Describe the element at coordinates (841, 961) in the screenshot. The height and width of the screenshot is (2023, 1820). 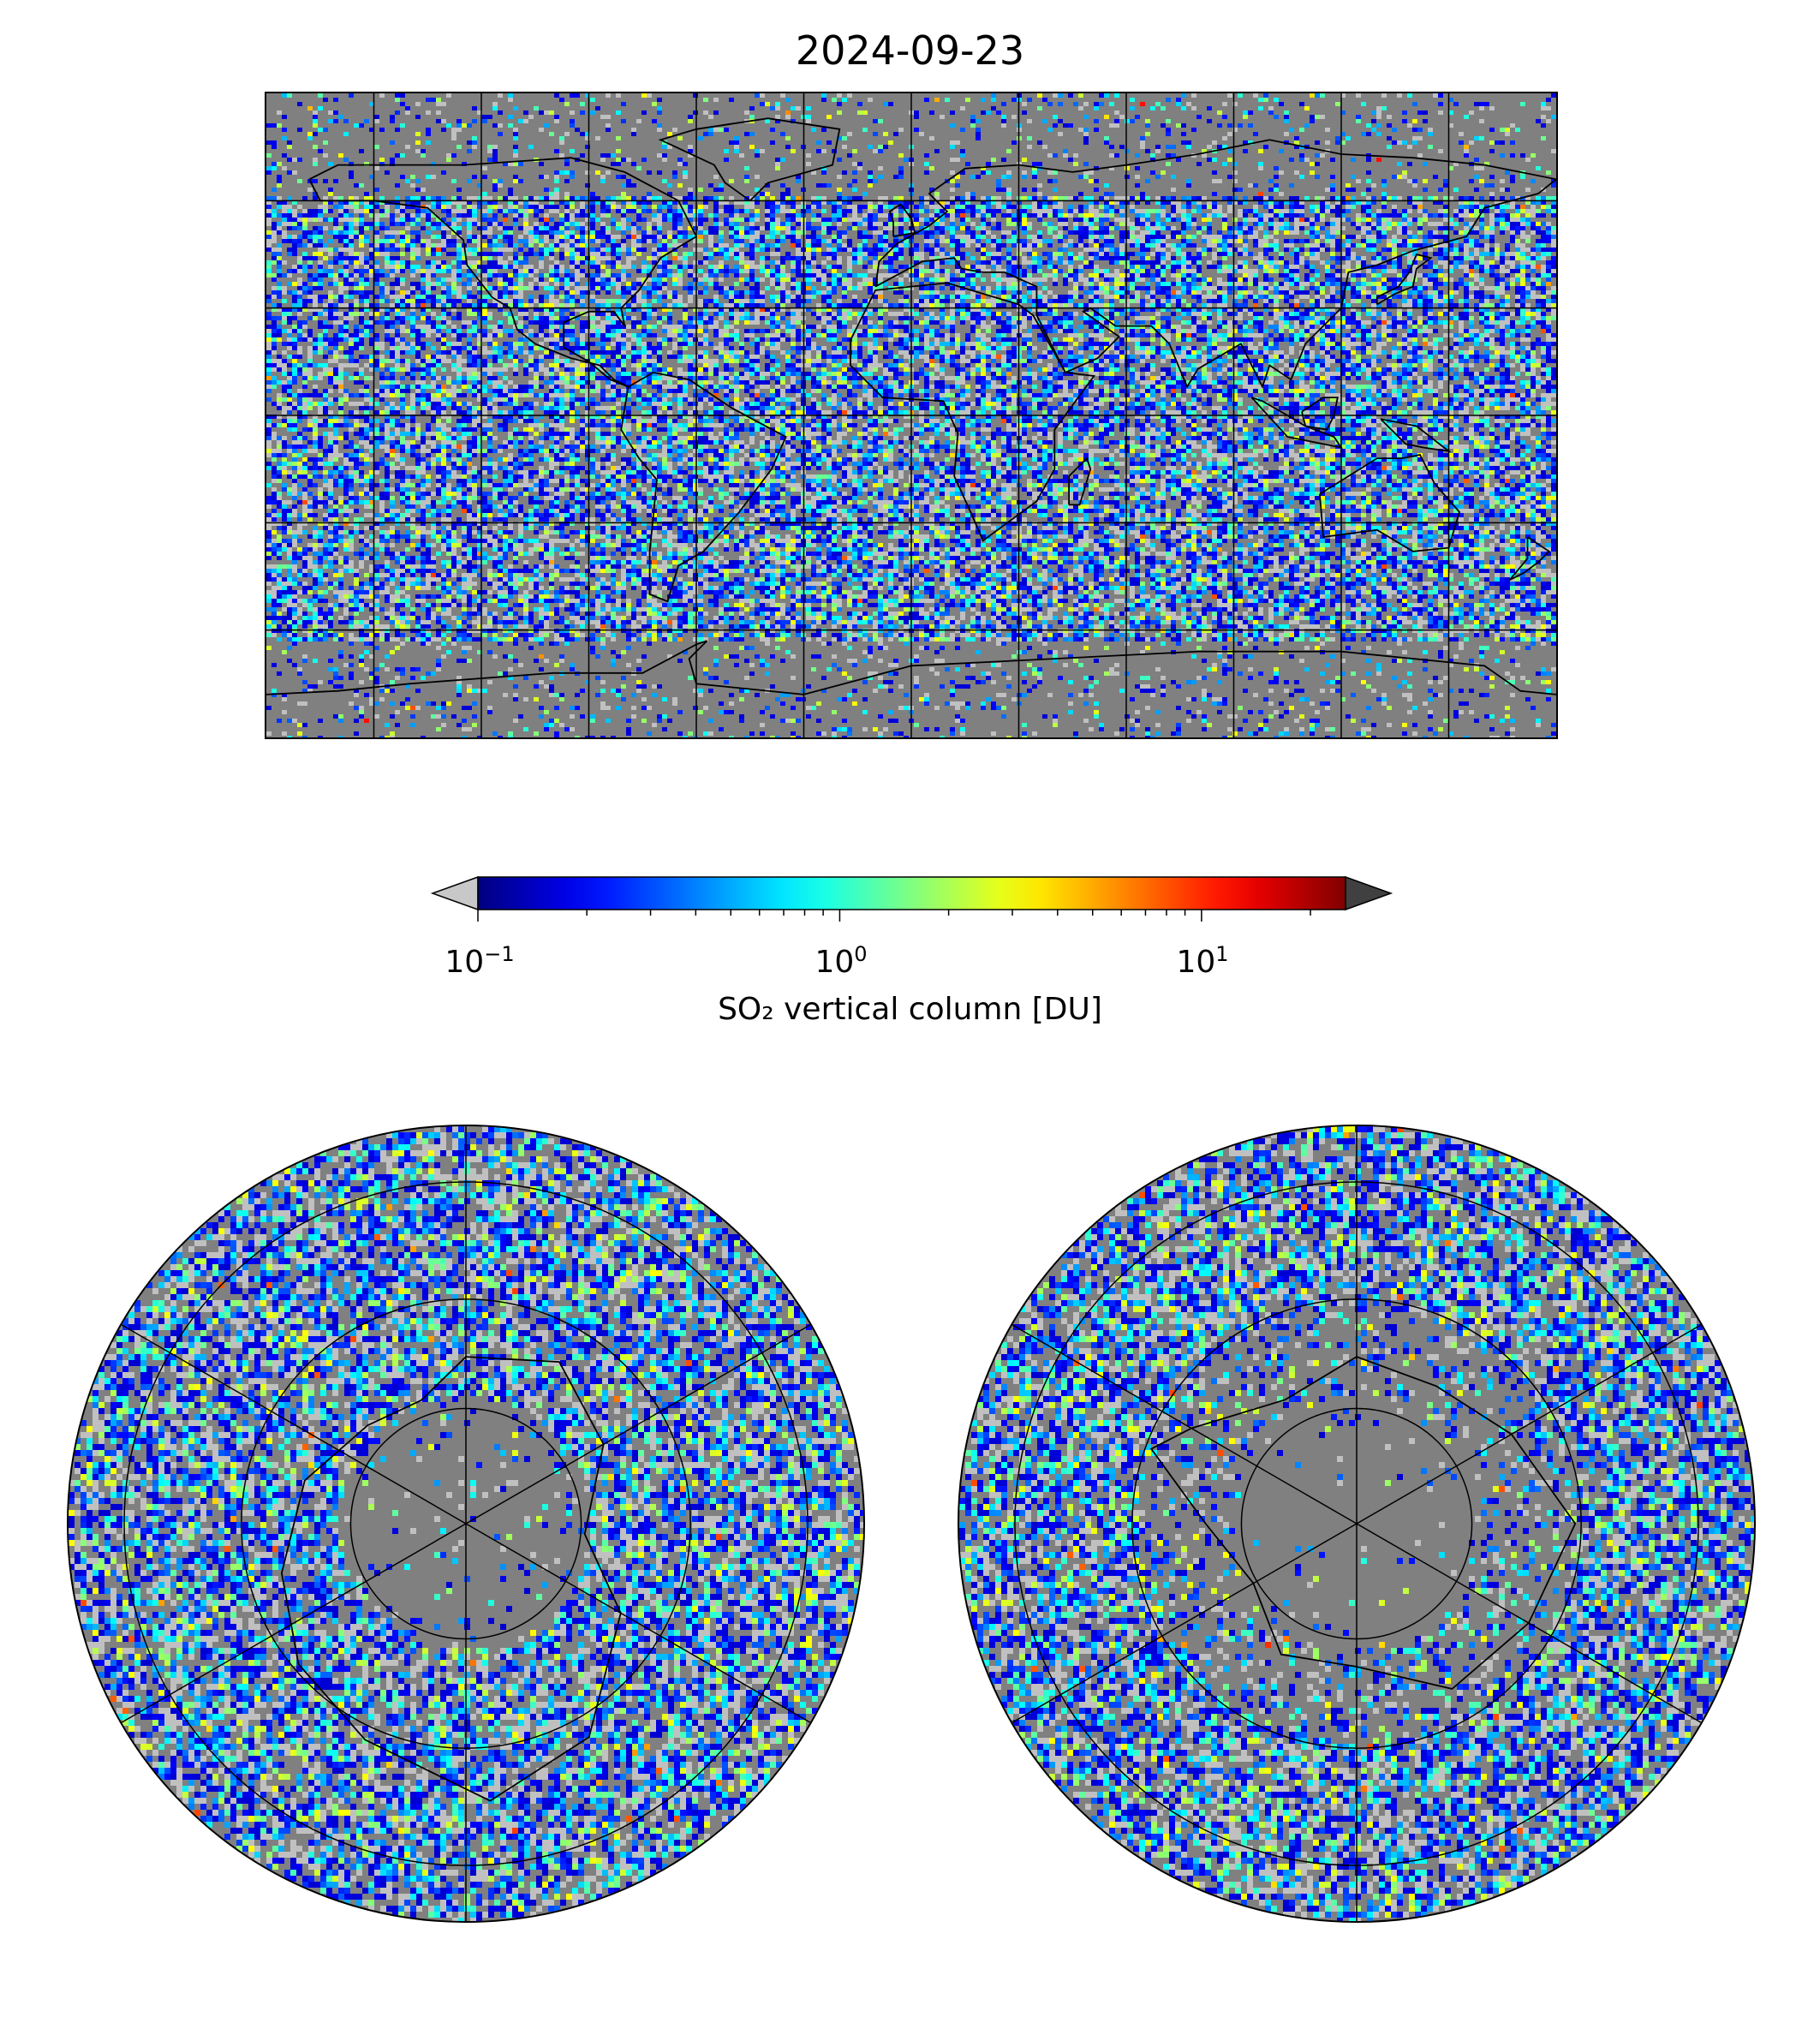
I see `colorbar-tick-2: 100` at that location.